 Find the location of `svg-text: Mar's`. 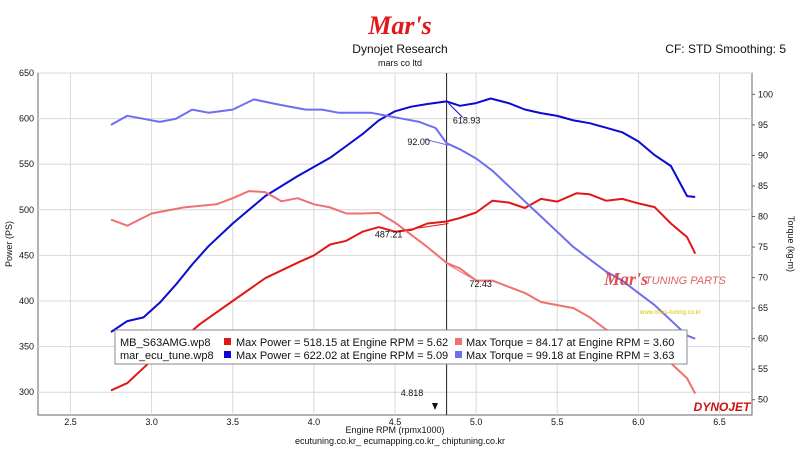

svg-text: Mar's is located at coordinates (399, 25).